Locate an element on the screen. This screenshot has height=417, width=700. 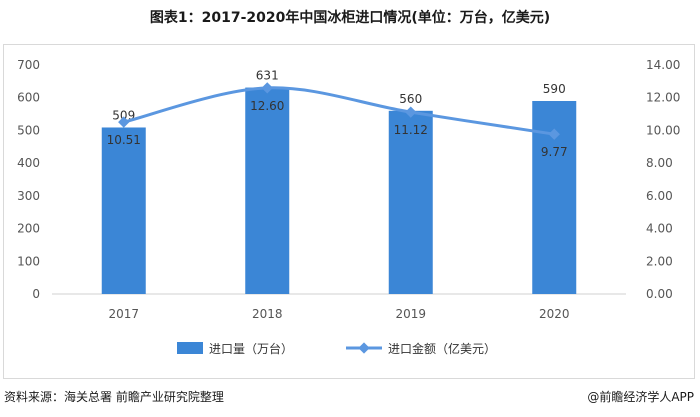
x-tick-label: 2017 is located at coordinates (123, 314).